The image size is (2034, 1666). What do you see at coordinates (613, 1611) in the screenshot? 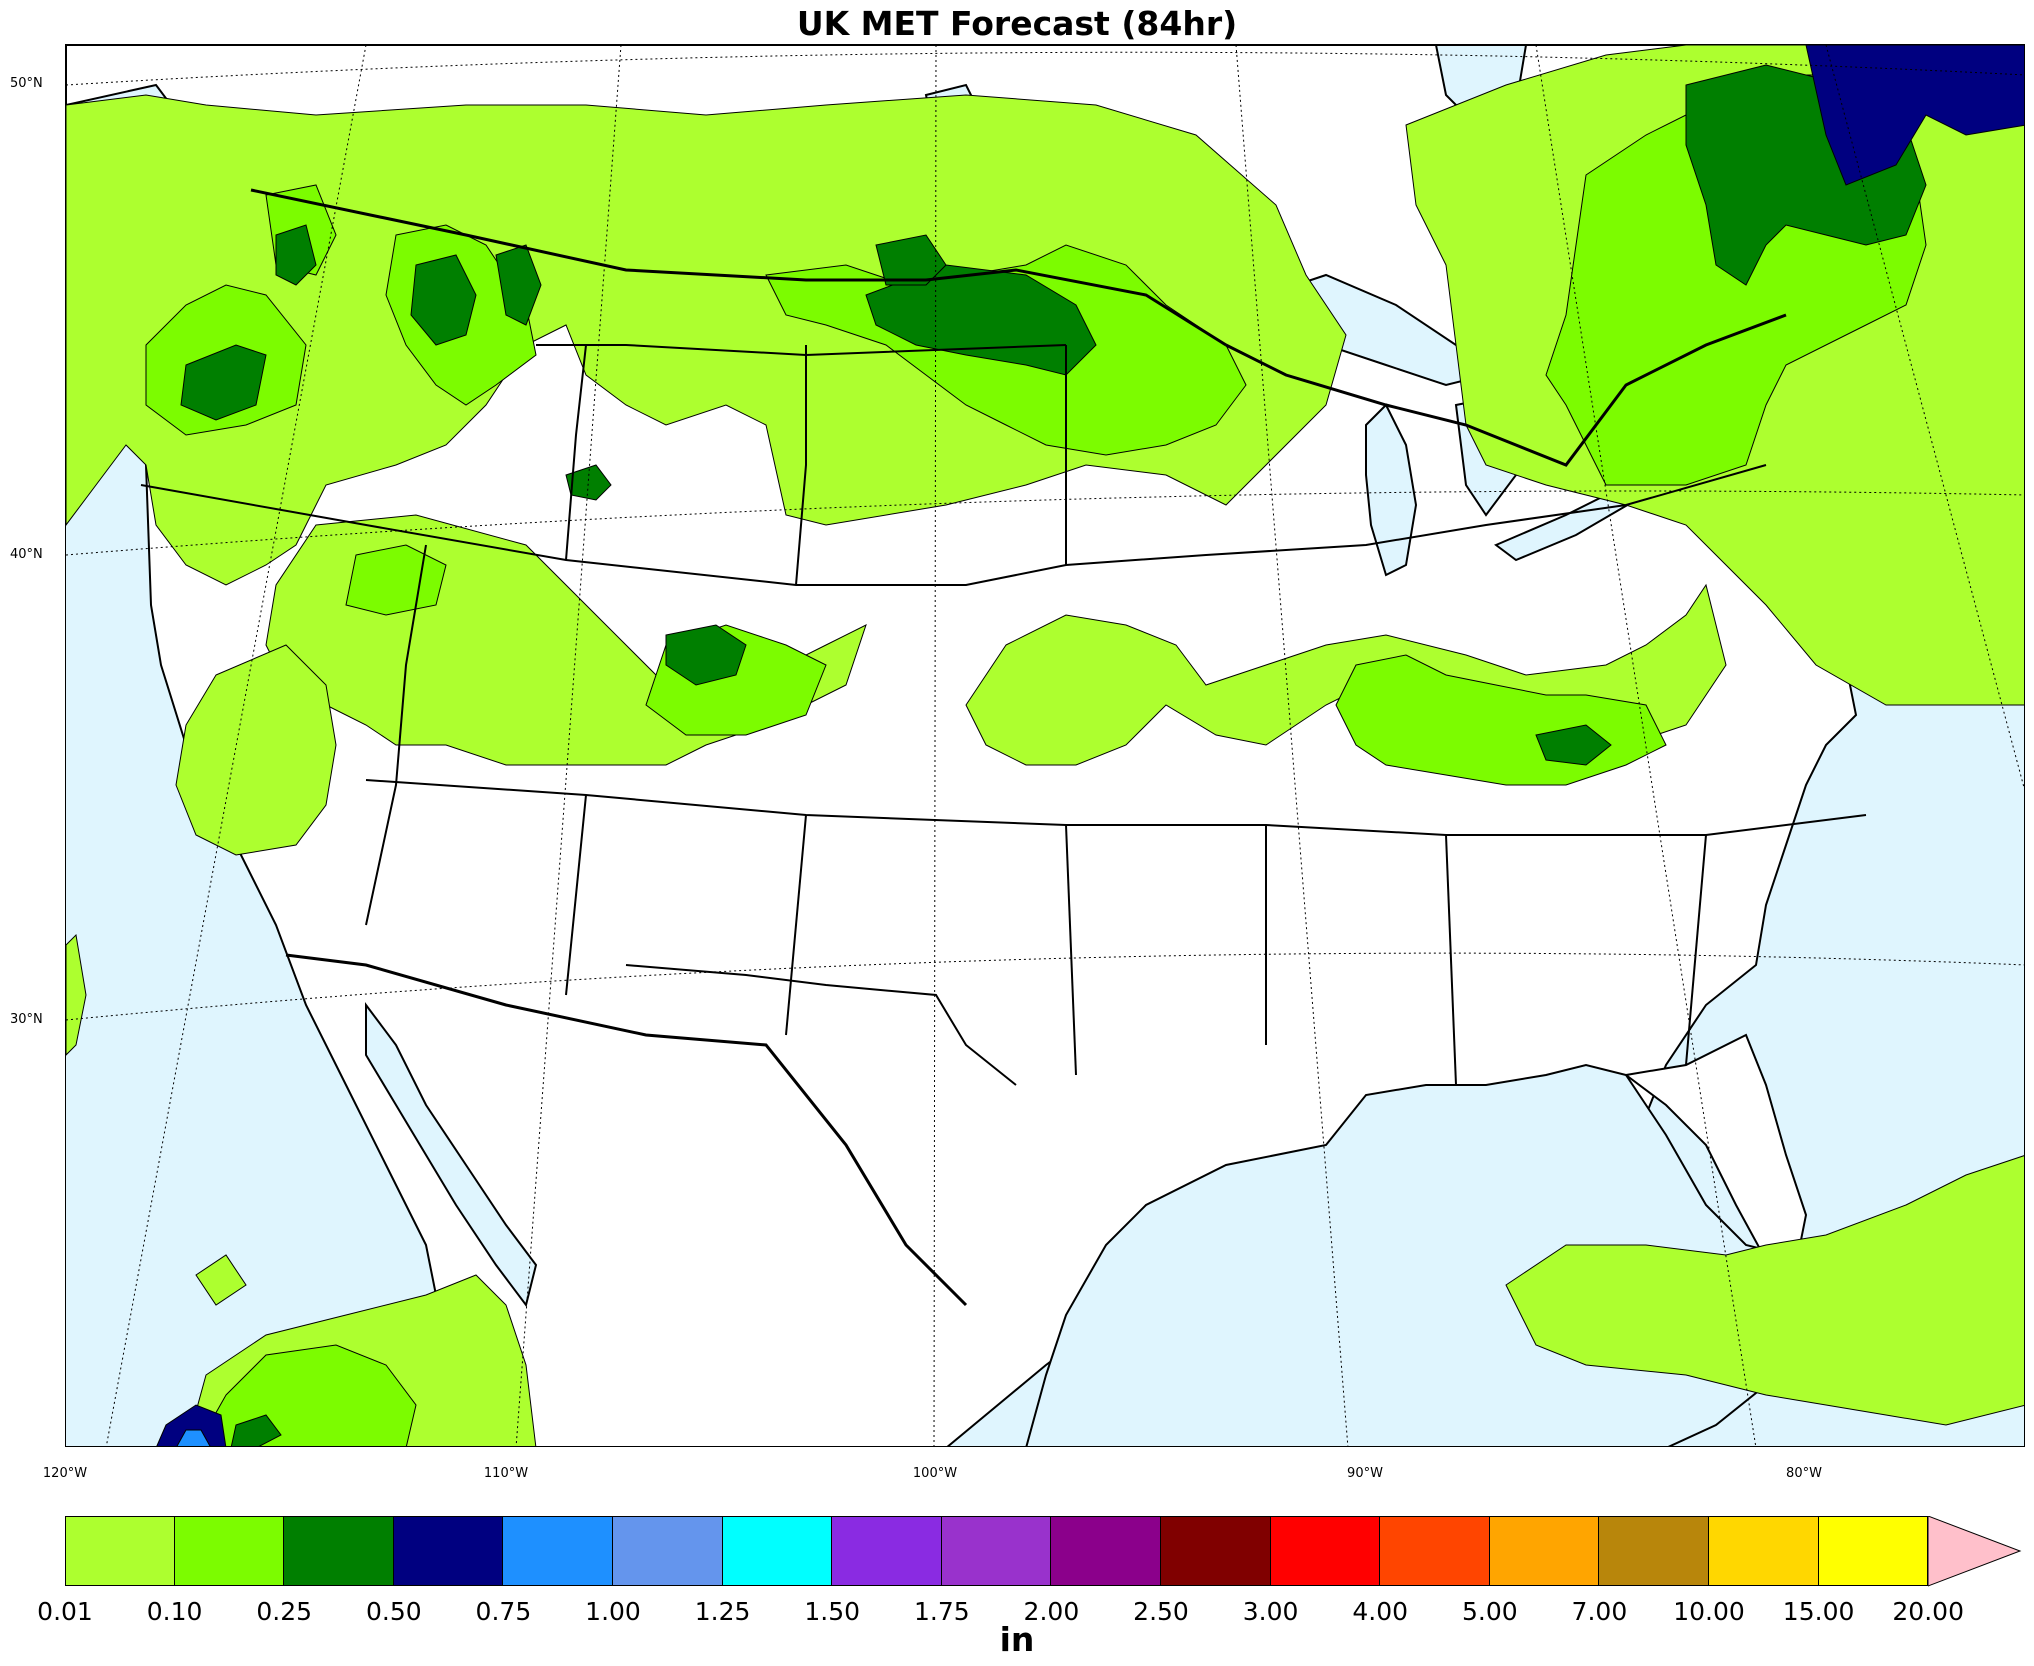
I see `colorbar-tick-label: 1.00` at bounding box center [613, 1611].